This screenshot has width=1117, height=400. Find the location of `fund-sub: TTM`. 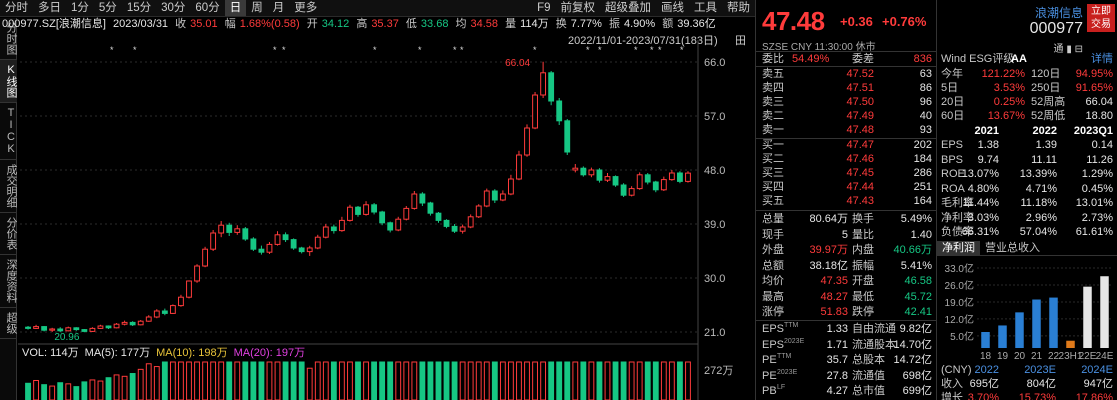

fund-sub: TTM is located at coordinates (791, 325).